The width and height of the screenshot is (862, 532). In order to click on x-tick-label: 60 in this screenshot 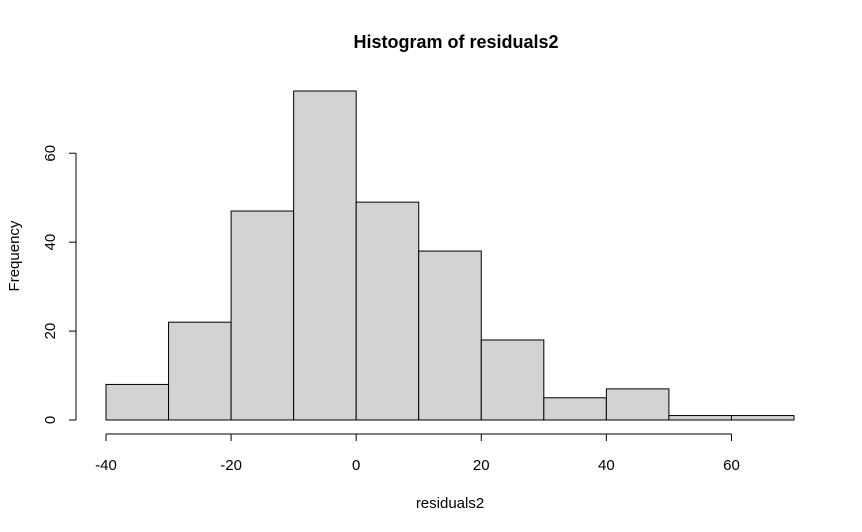, I will do `click(731, 465)`.